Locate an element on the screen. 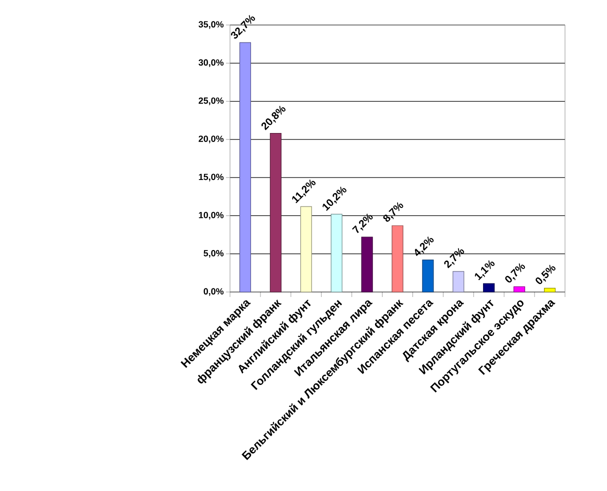 The height and width of the screenshot is (491, 607). y-tick-label: 30,0% is located at coordinates (211, 63).